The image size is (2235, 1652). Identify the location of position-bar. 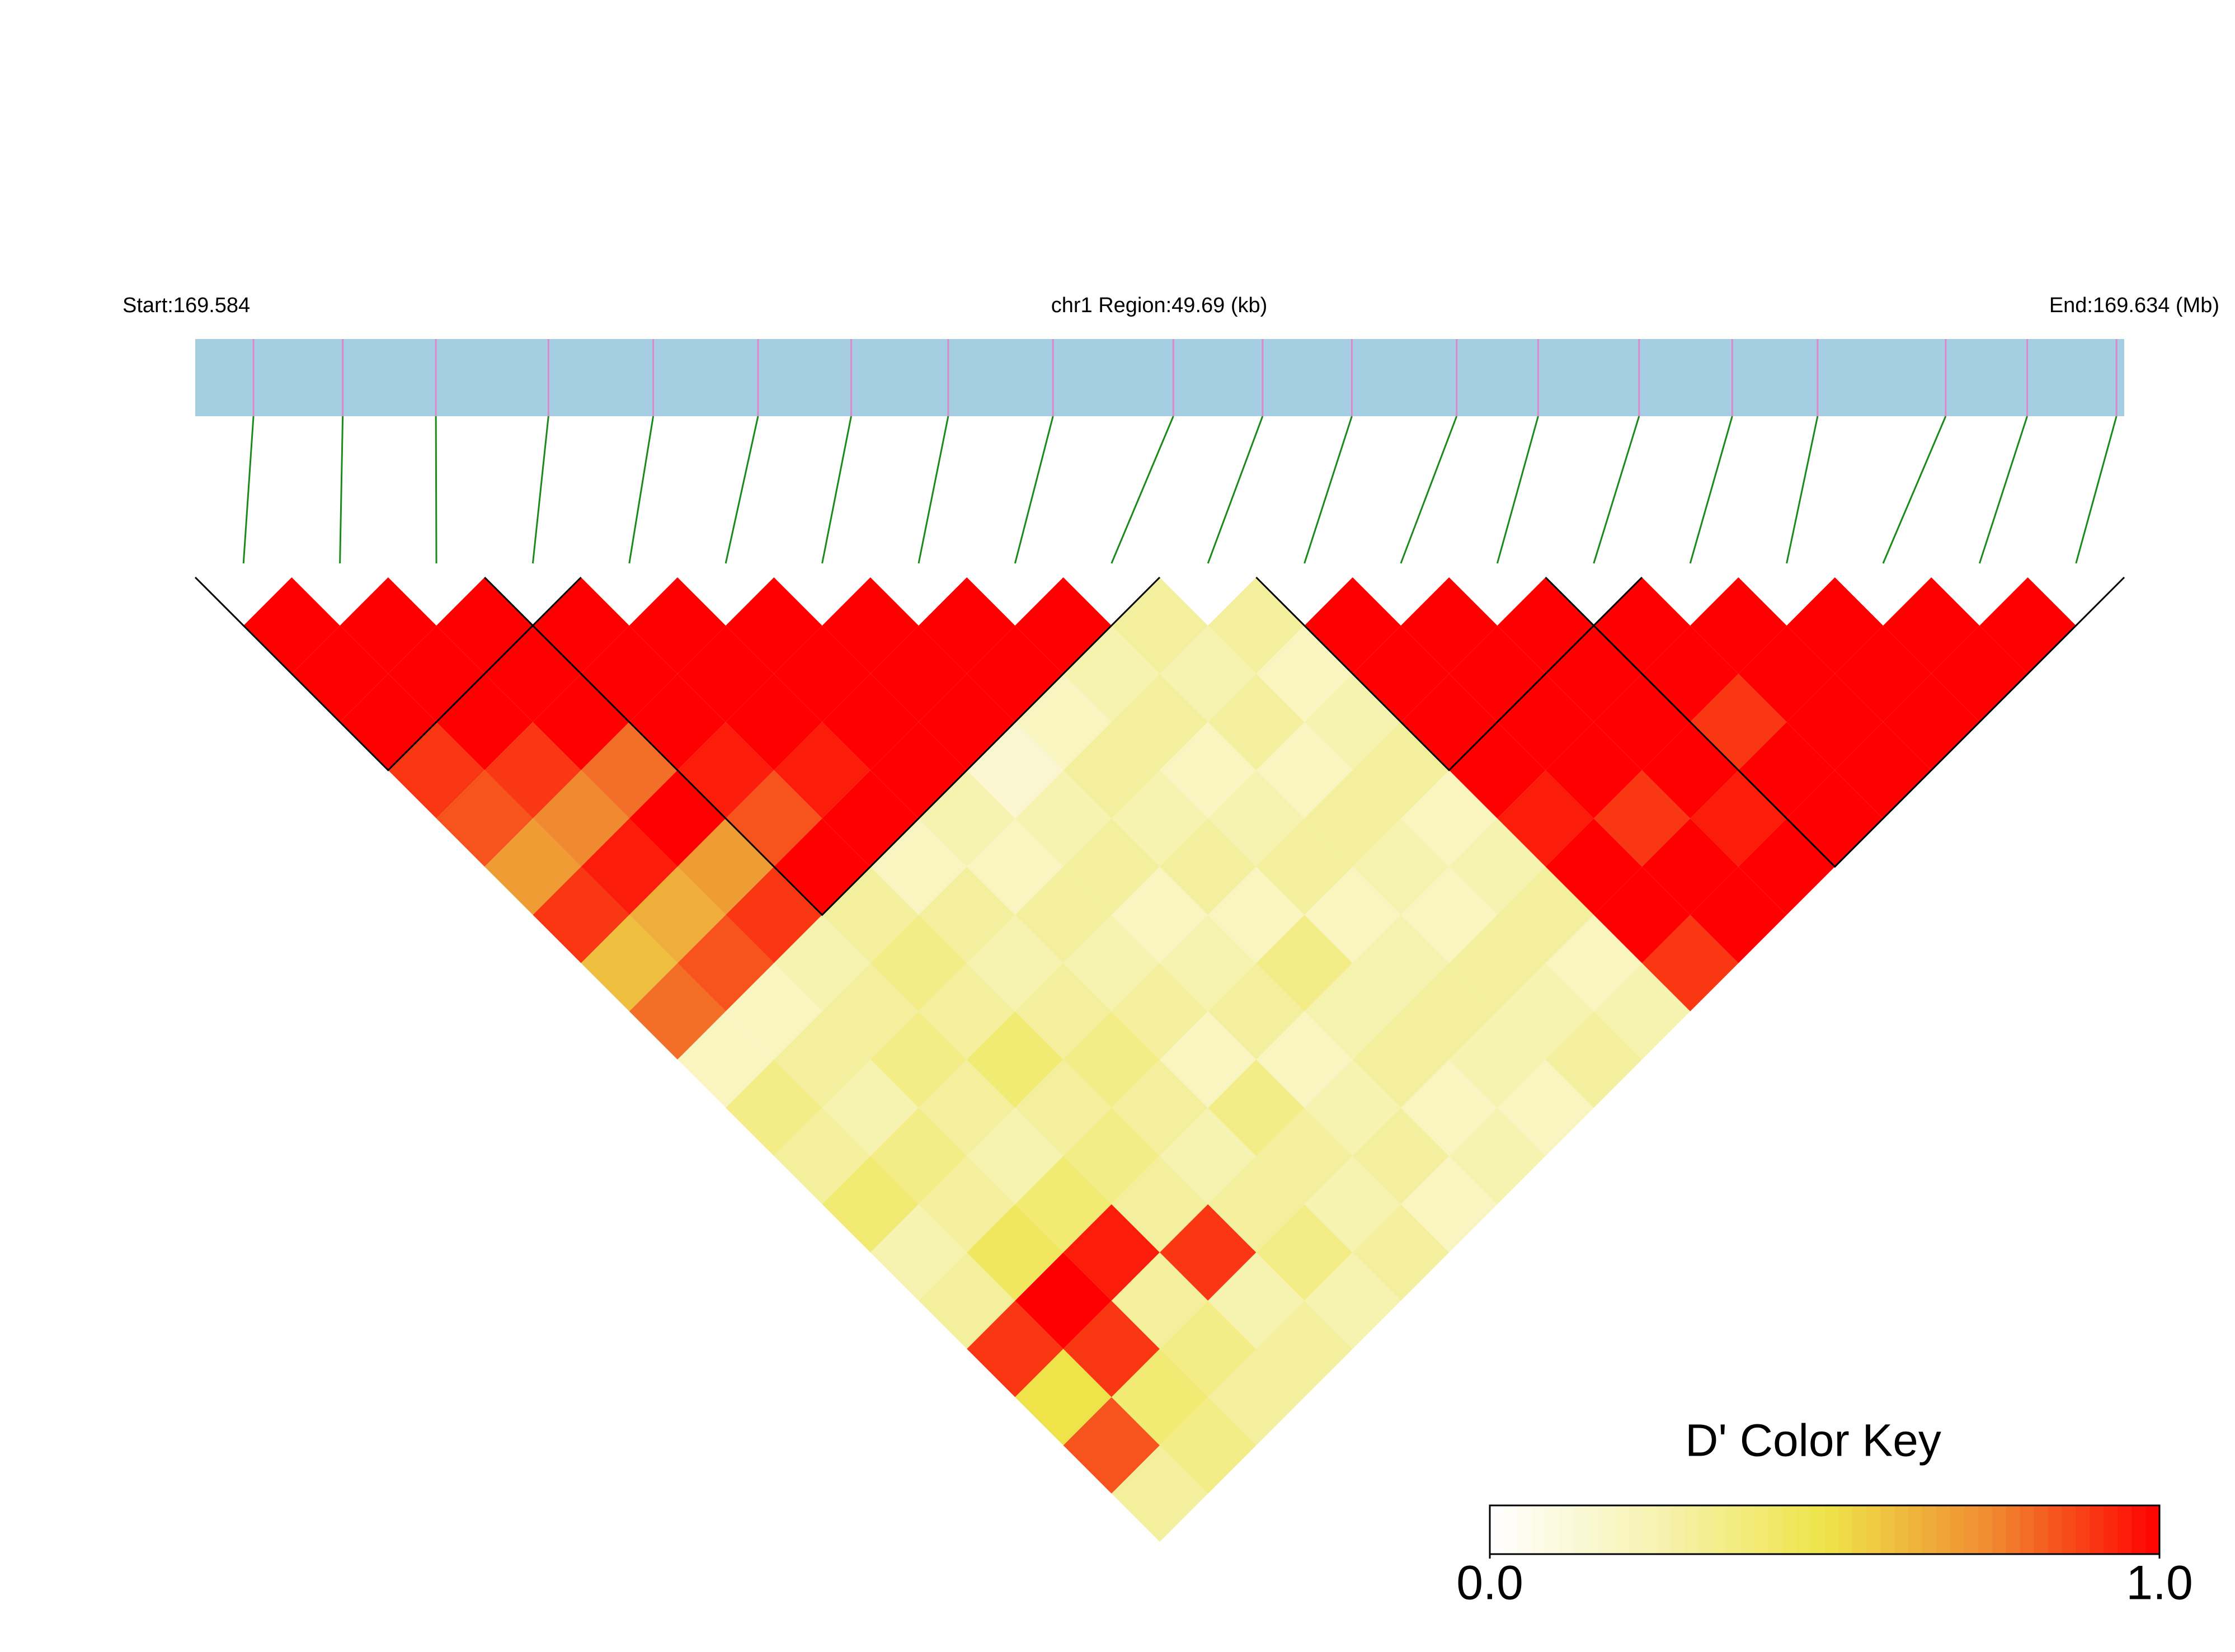
(1159, 377).